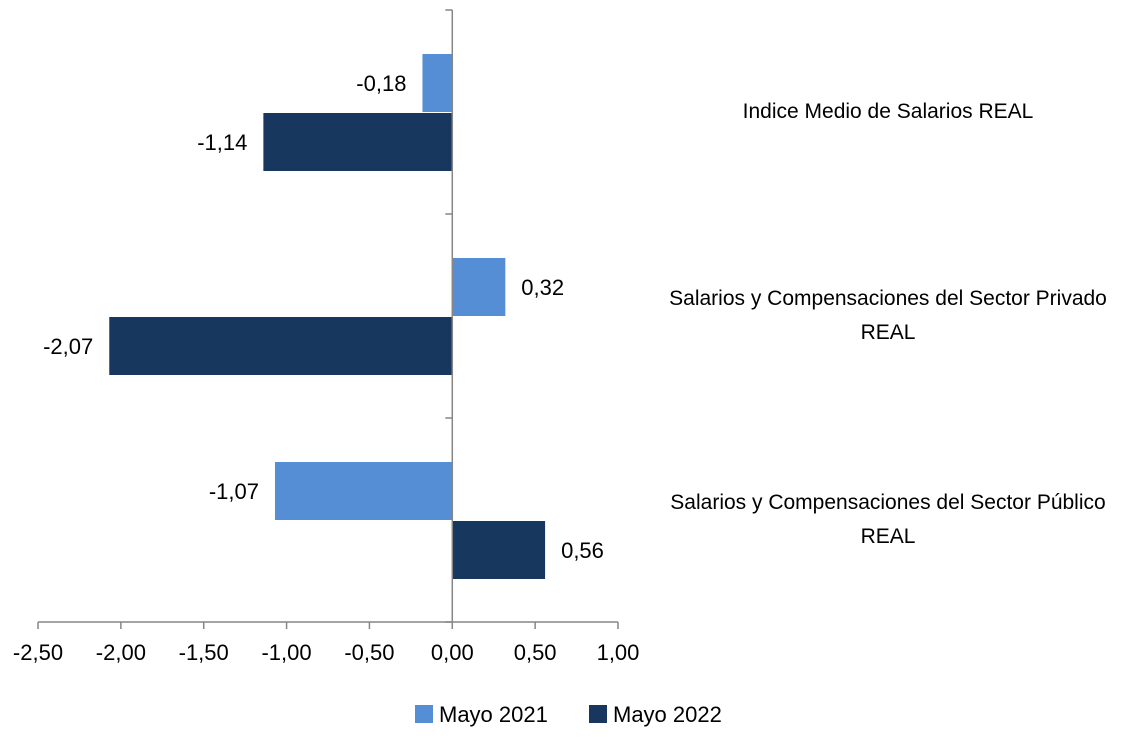 Image resolution: width=1144 pixels, height=738 pixels. What do you see at coordinates (234, 491) in the screenshot?
I see `data-label: -1,07` at bounding box center [234, 491].